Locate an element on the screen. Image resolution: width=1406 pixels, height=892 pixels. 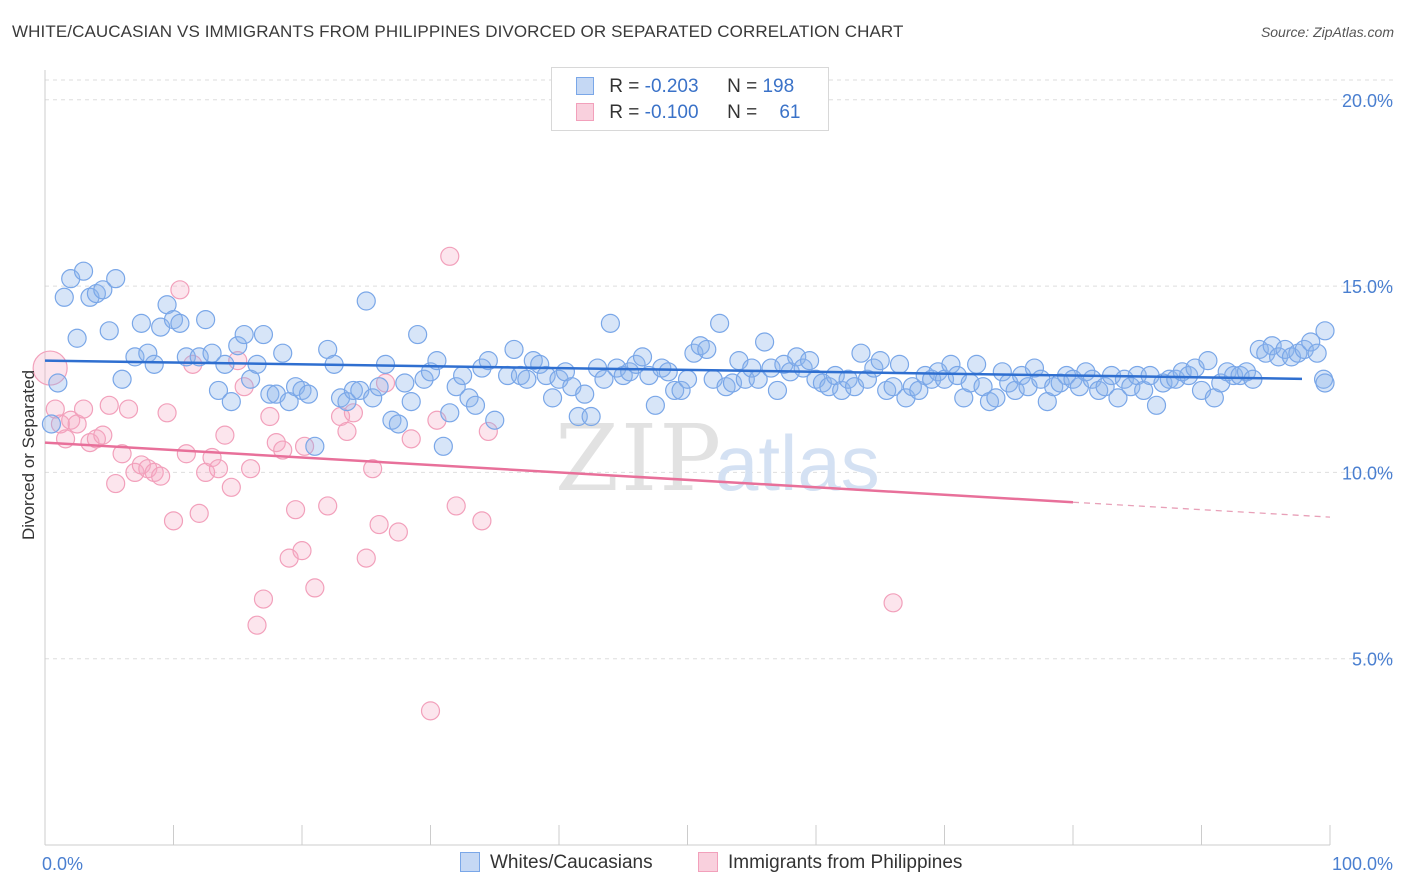
legend-swatch-blue is located at coordinates (585, 86).